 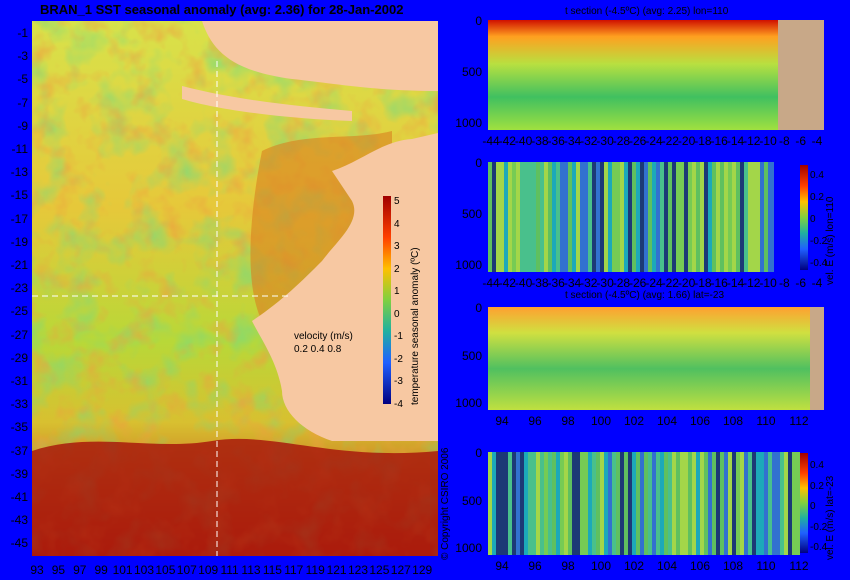 What do you see at coordinates (345, 287) in the screenshot?
I see `australia-land` at bounding box center [345, 287].